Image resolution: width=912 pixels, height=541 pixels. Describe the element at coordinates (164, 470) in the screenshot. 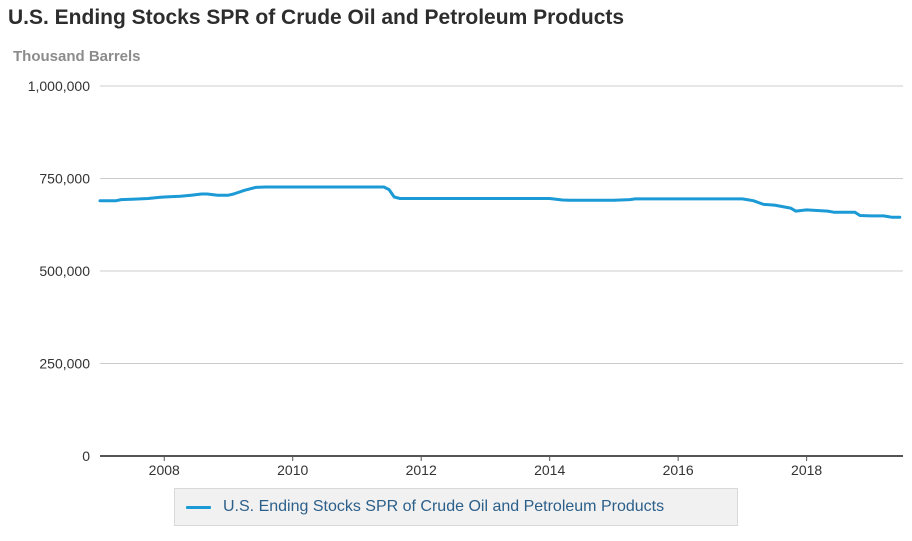

I see `x-tick-label: 2008` at that location.